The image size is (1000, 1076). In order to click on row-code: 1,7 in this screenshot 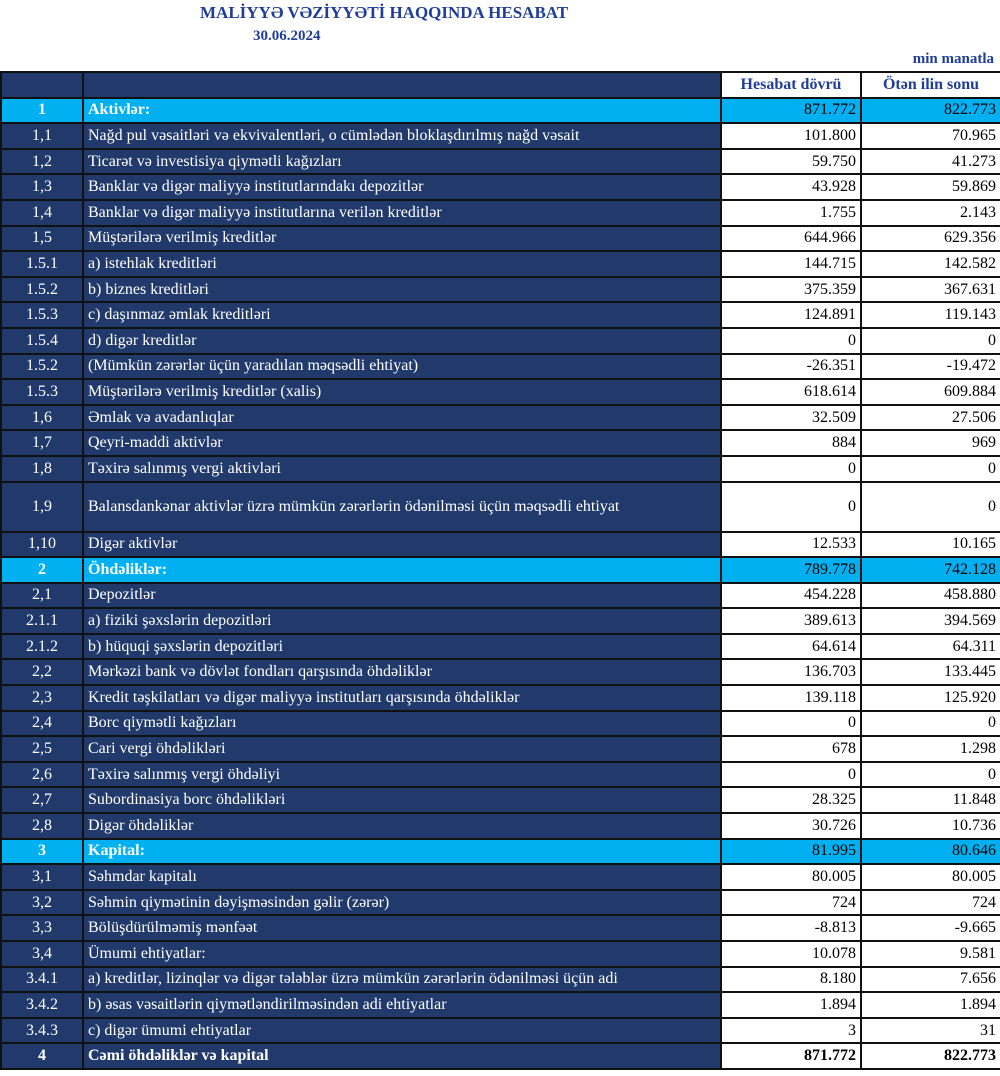, I will do `click(42, 443)`.